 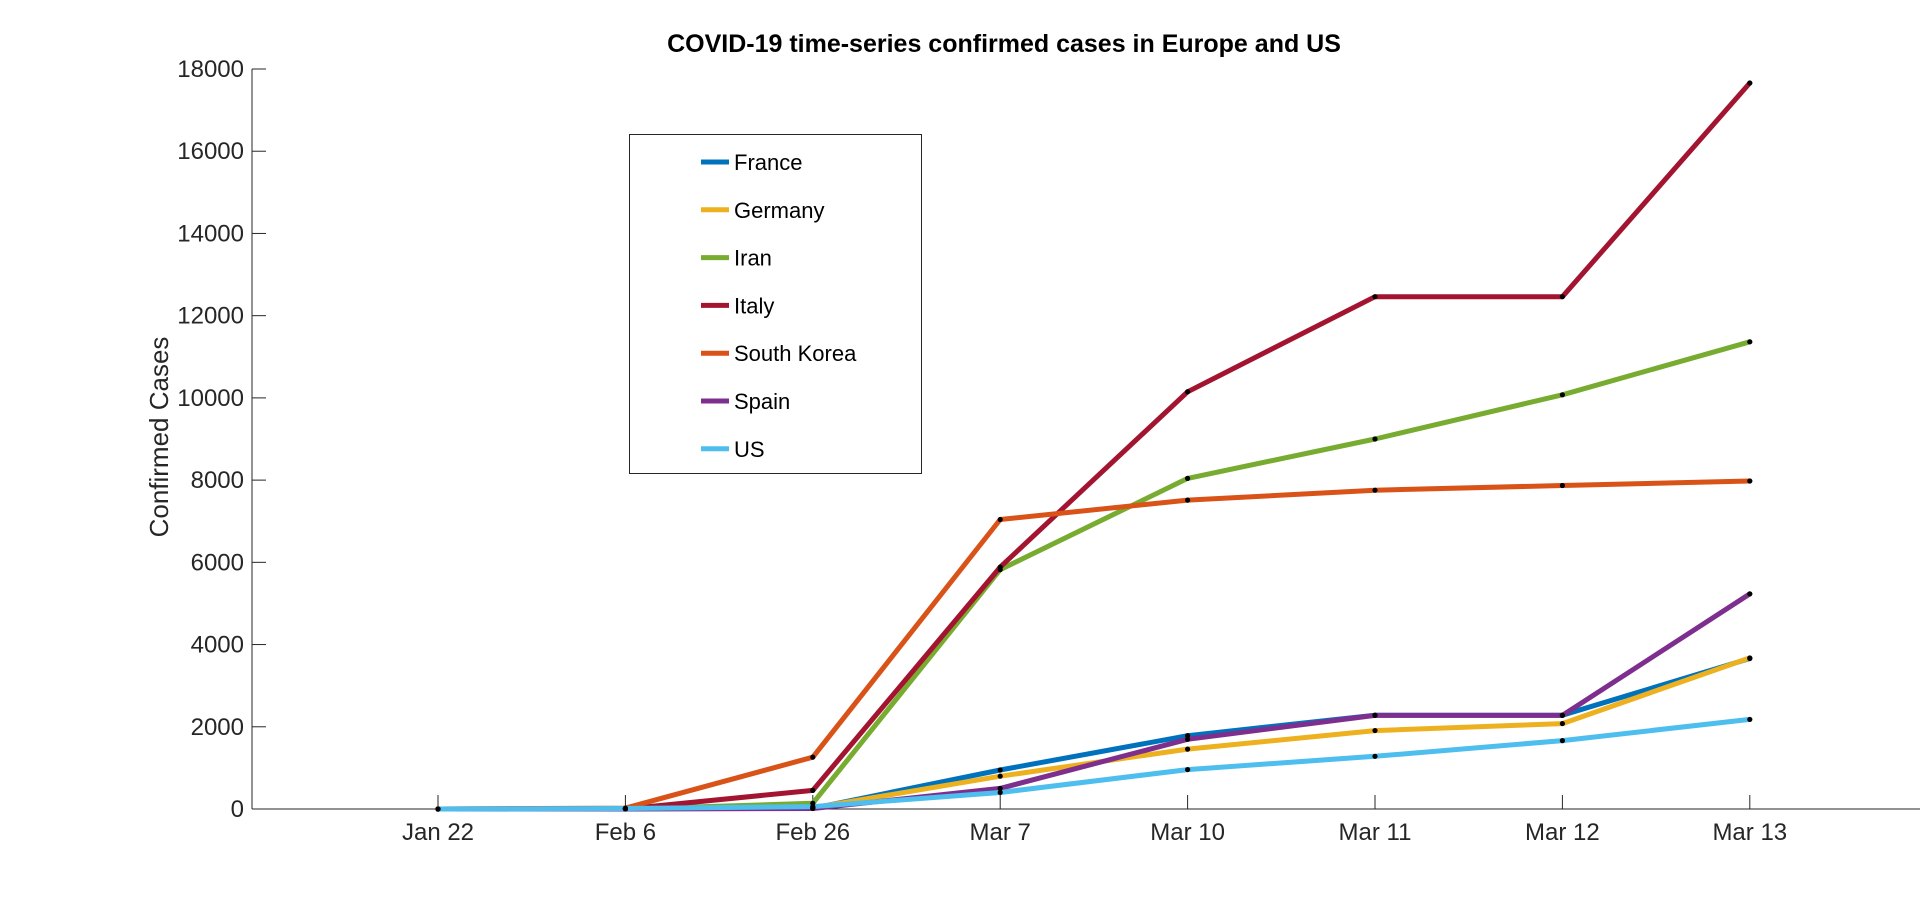 What do you see at coordinates (1094, 764) in the screenshot?
I see `series-line-us` at bounding box center [1094, 764].